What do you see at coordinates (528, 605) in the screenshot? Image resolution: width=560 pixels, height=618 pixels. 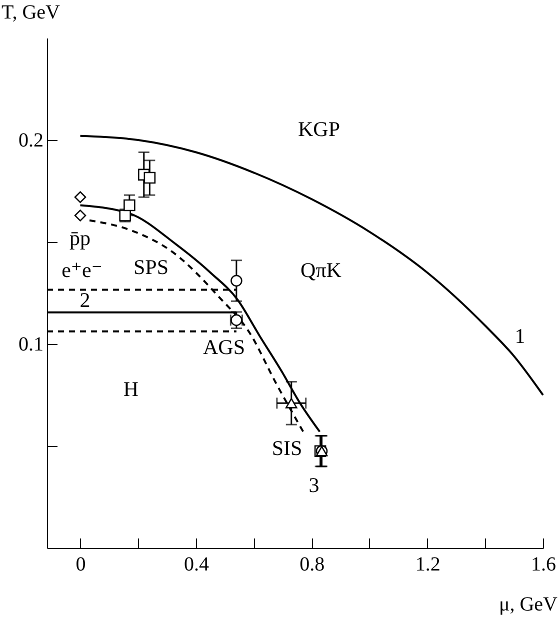 I see `x-axis-title: μ, GeV` at bounding box center [528, 605].